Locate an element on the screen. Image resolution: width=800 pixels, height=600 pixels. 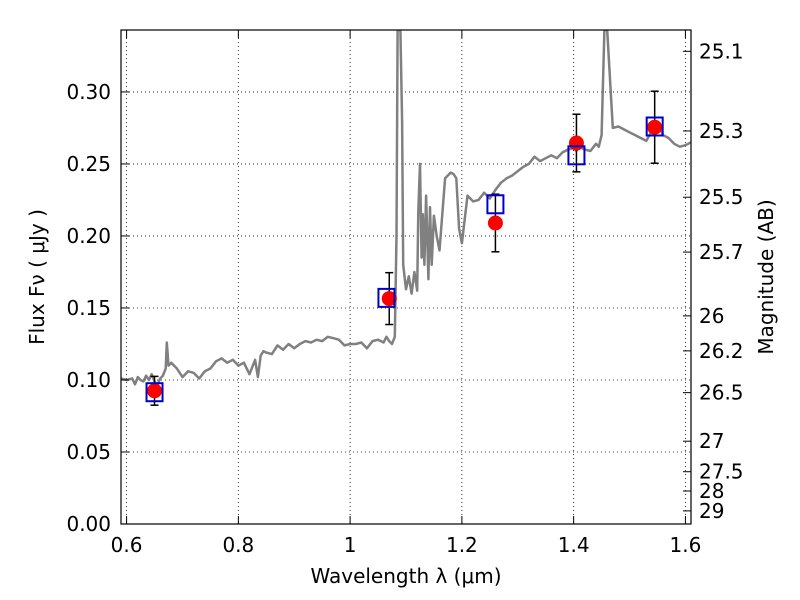
y2-tick-label: 27.5 is located at coordinates (721, 472).